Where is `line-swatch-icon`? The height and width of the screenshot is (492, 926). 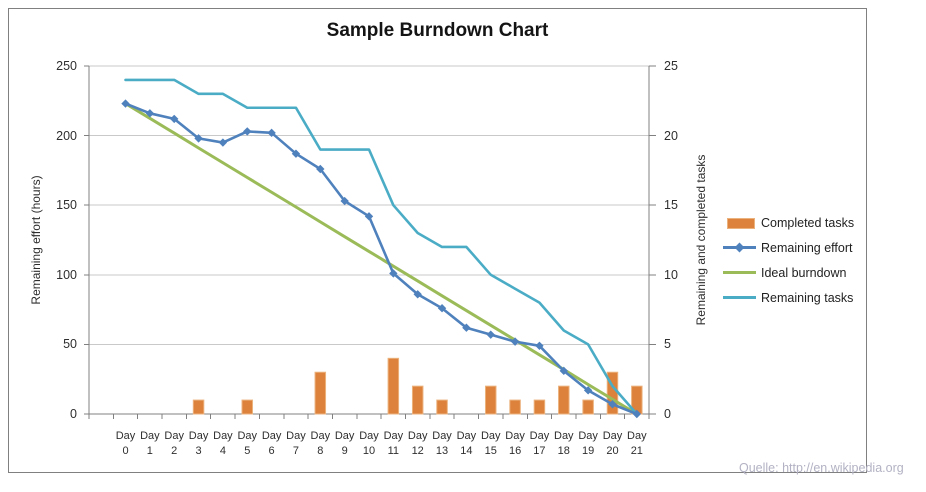 line-swatch-icon is located at coordinates (739, 272).